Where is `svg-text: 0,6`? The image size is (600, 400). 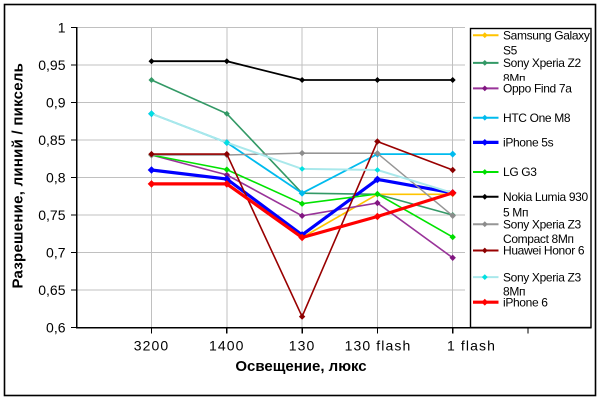
svg-text: 0,6 is located at coordinates (56, 327).